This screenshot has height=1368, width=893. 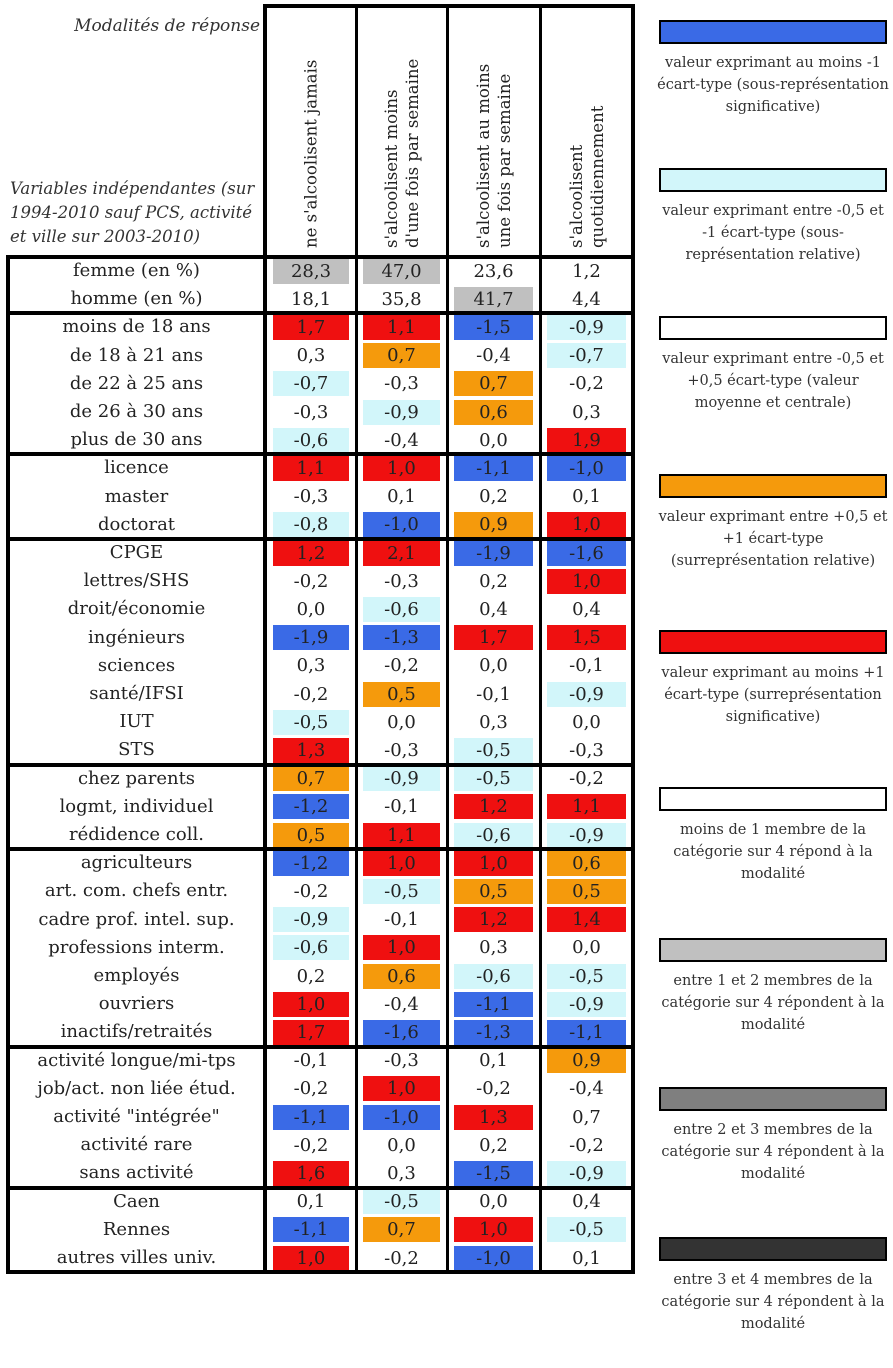 I want to click on row-label: Rennes, so click(x=136, y=1229).